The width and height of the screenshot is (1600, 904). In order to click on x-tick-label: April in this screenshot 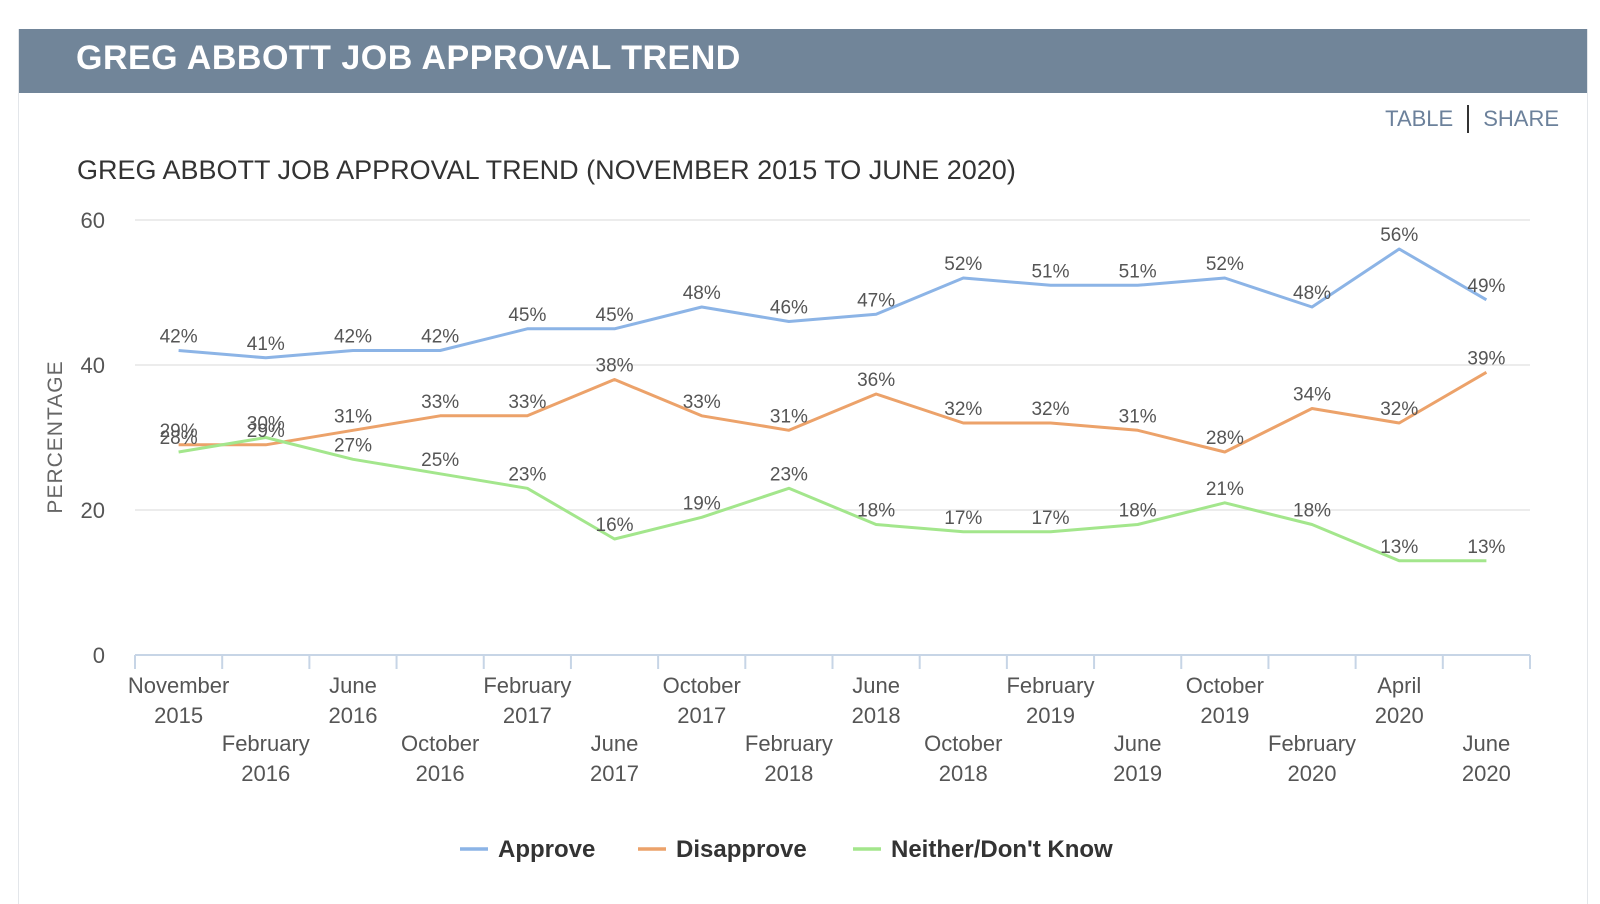, I will do `click(1399, 685)`.